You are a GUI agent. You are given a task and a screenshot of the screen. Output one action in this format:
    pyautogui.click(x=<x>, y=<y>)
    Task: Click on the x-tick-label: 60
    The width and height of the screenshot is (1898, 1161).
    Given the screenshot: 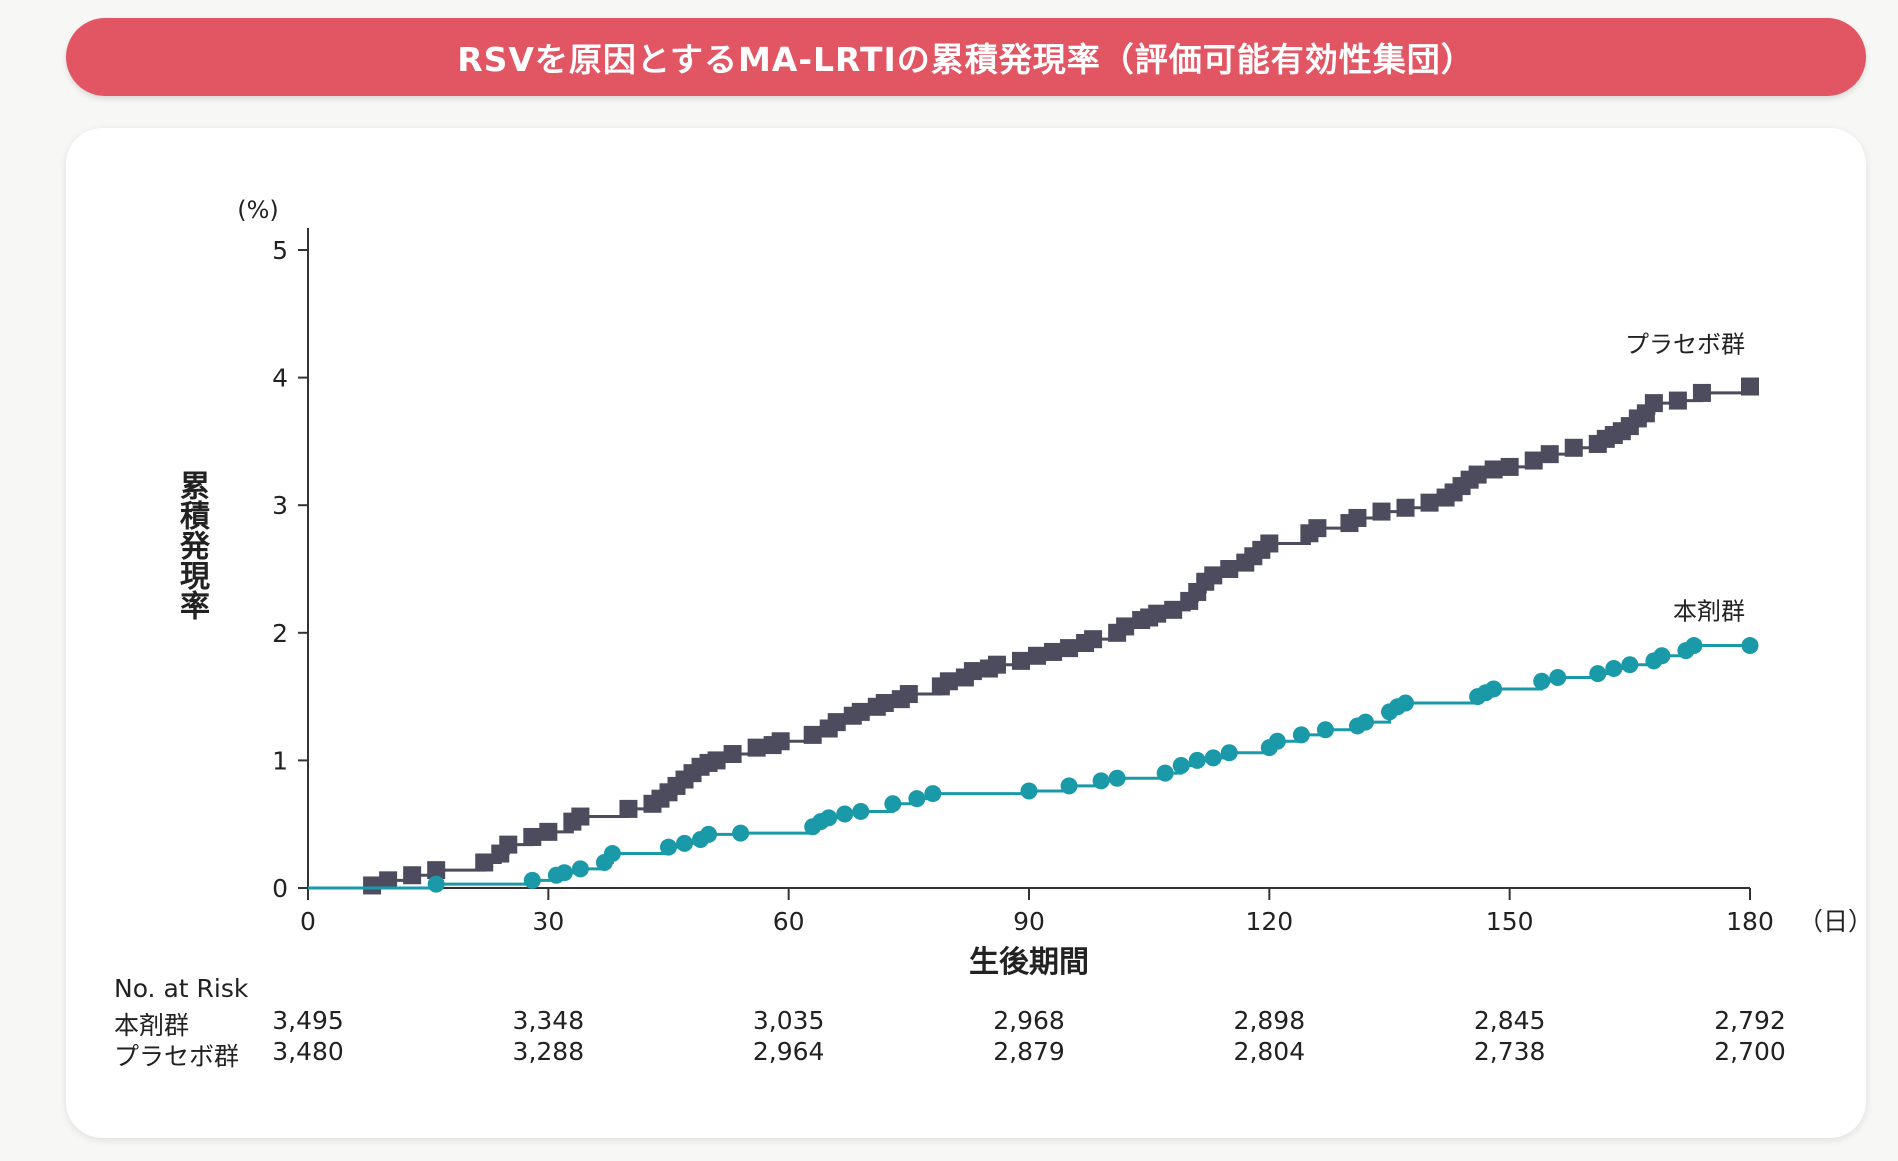 What is the action you would take?
    pyautogui.click(x=789, y=921)
    